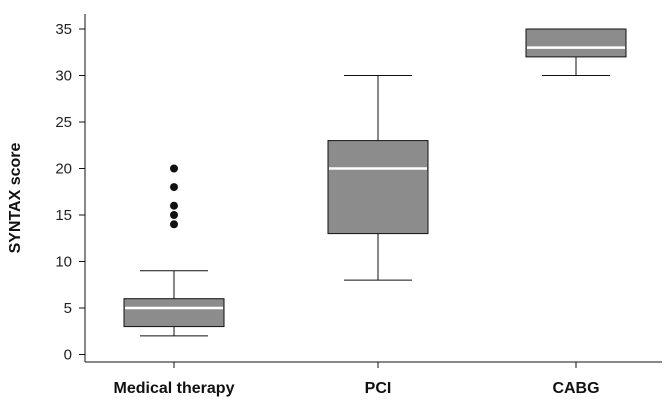  I want to click on y-tick-label: 0, so click(68, 355).